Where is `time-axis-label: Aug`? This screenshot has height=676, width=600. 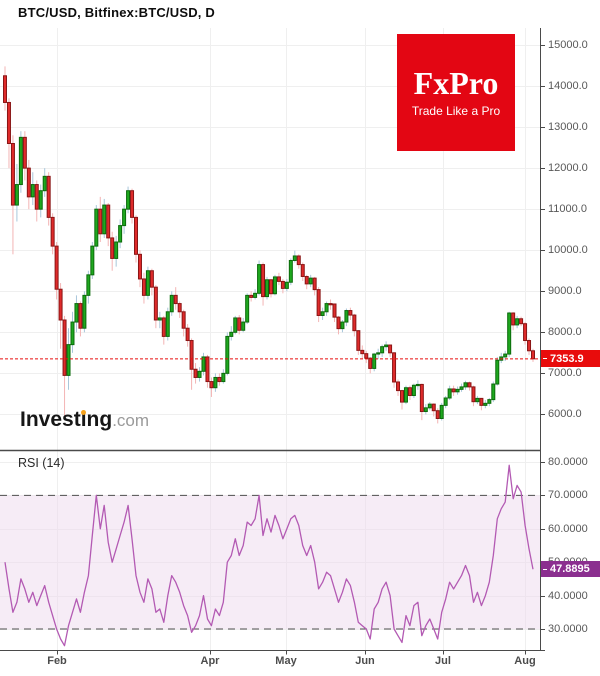 time-axis-label: Aug is located at coordinates (525, 661).